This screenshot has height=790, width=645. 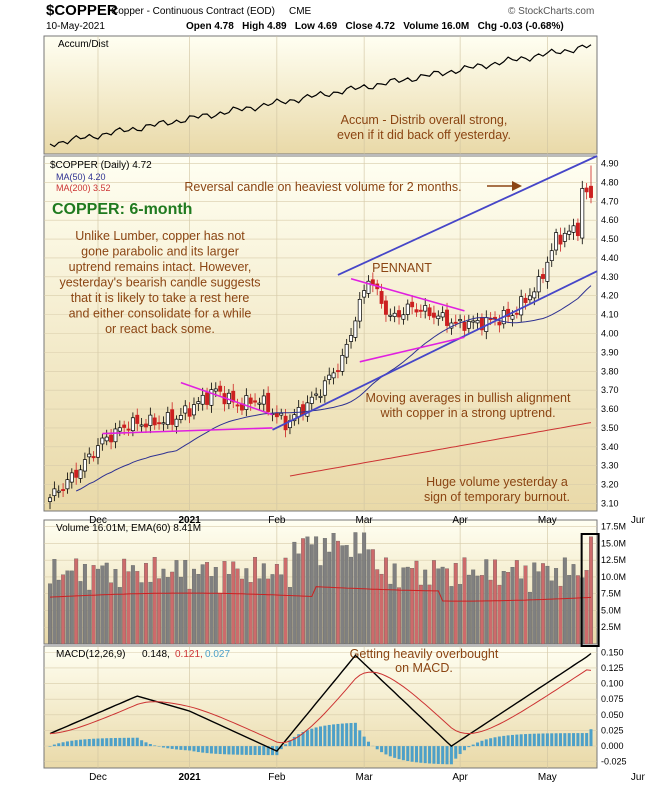 I want to click on x-axis-label-jun: Jun, so click(x=638, y=777).